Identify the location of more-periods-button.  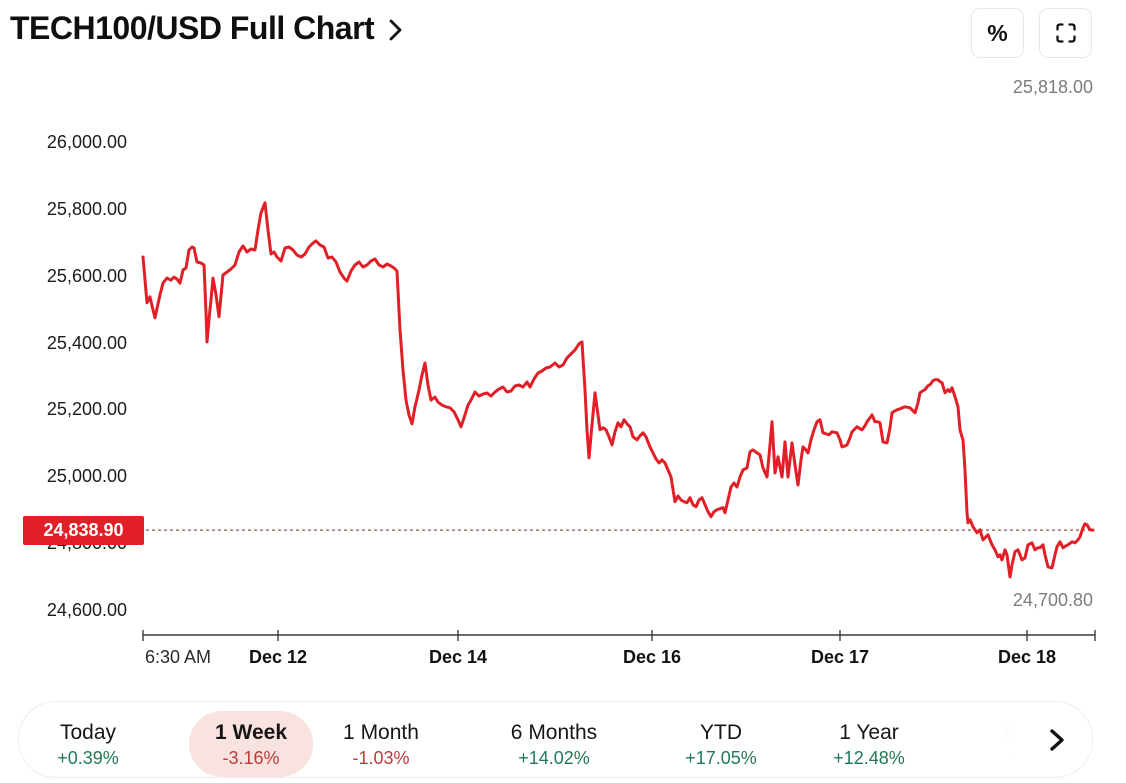
(1057, 739).